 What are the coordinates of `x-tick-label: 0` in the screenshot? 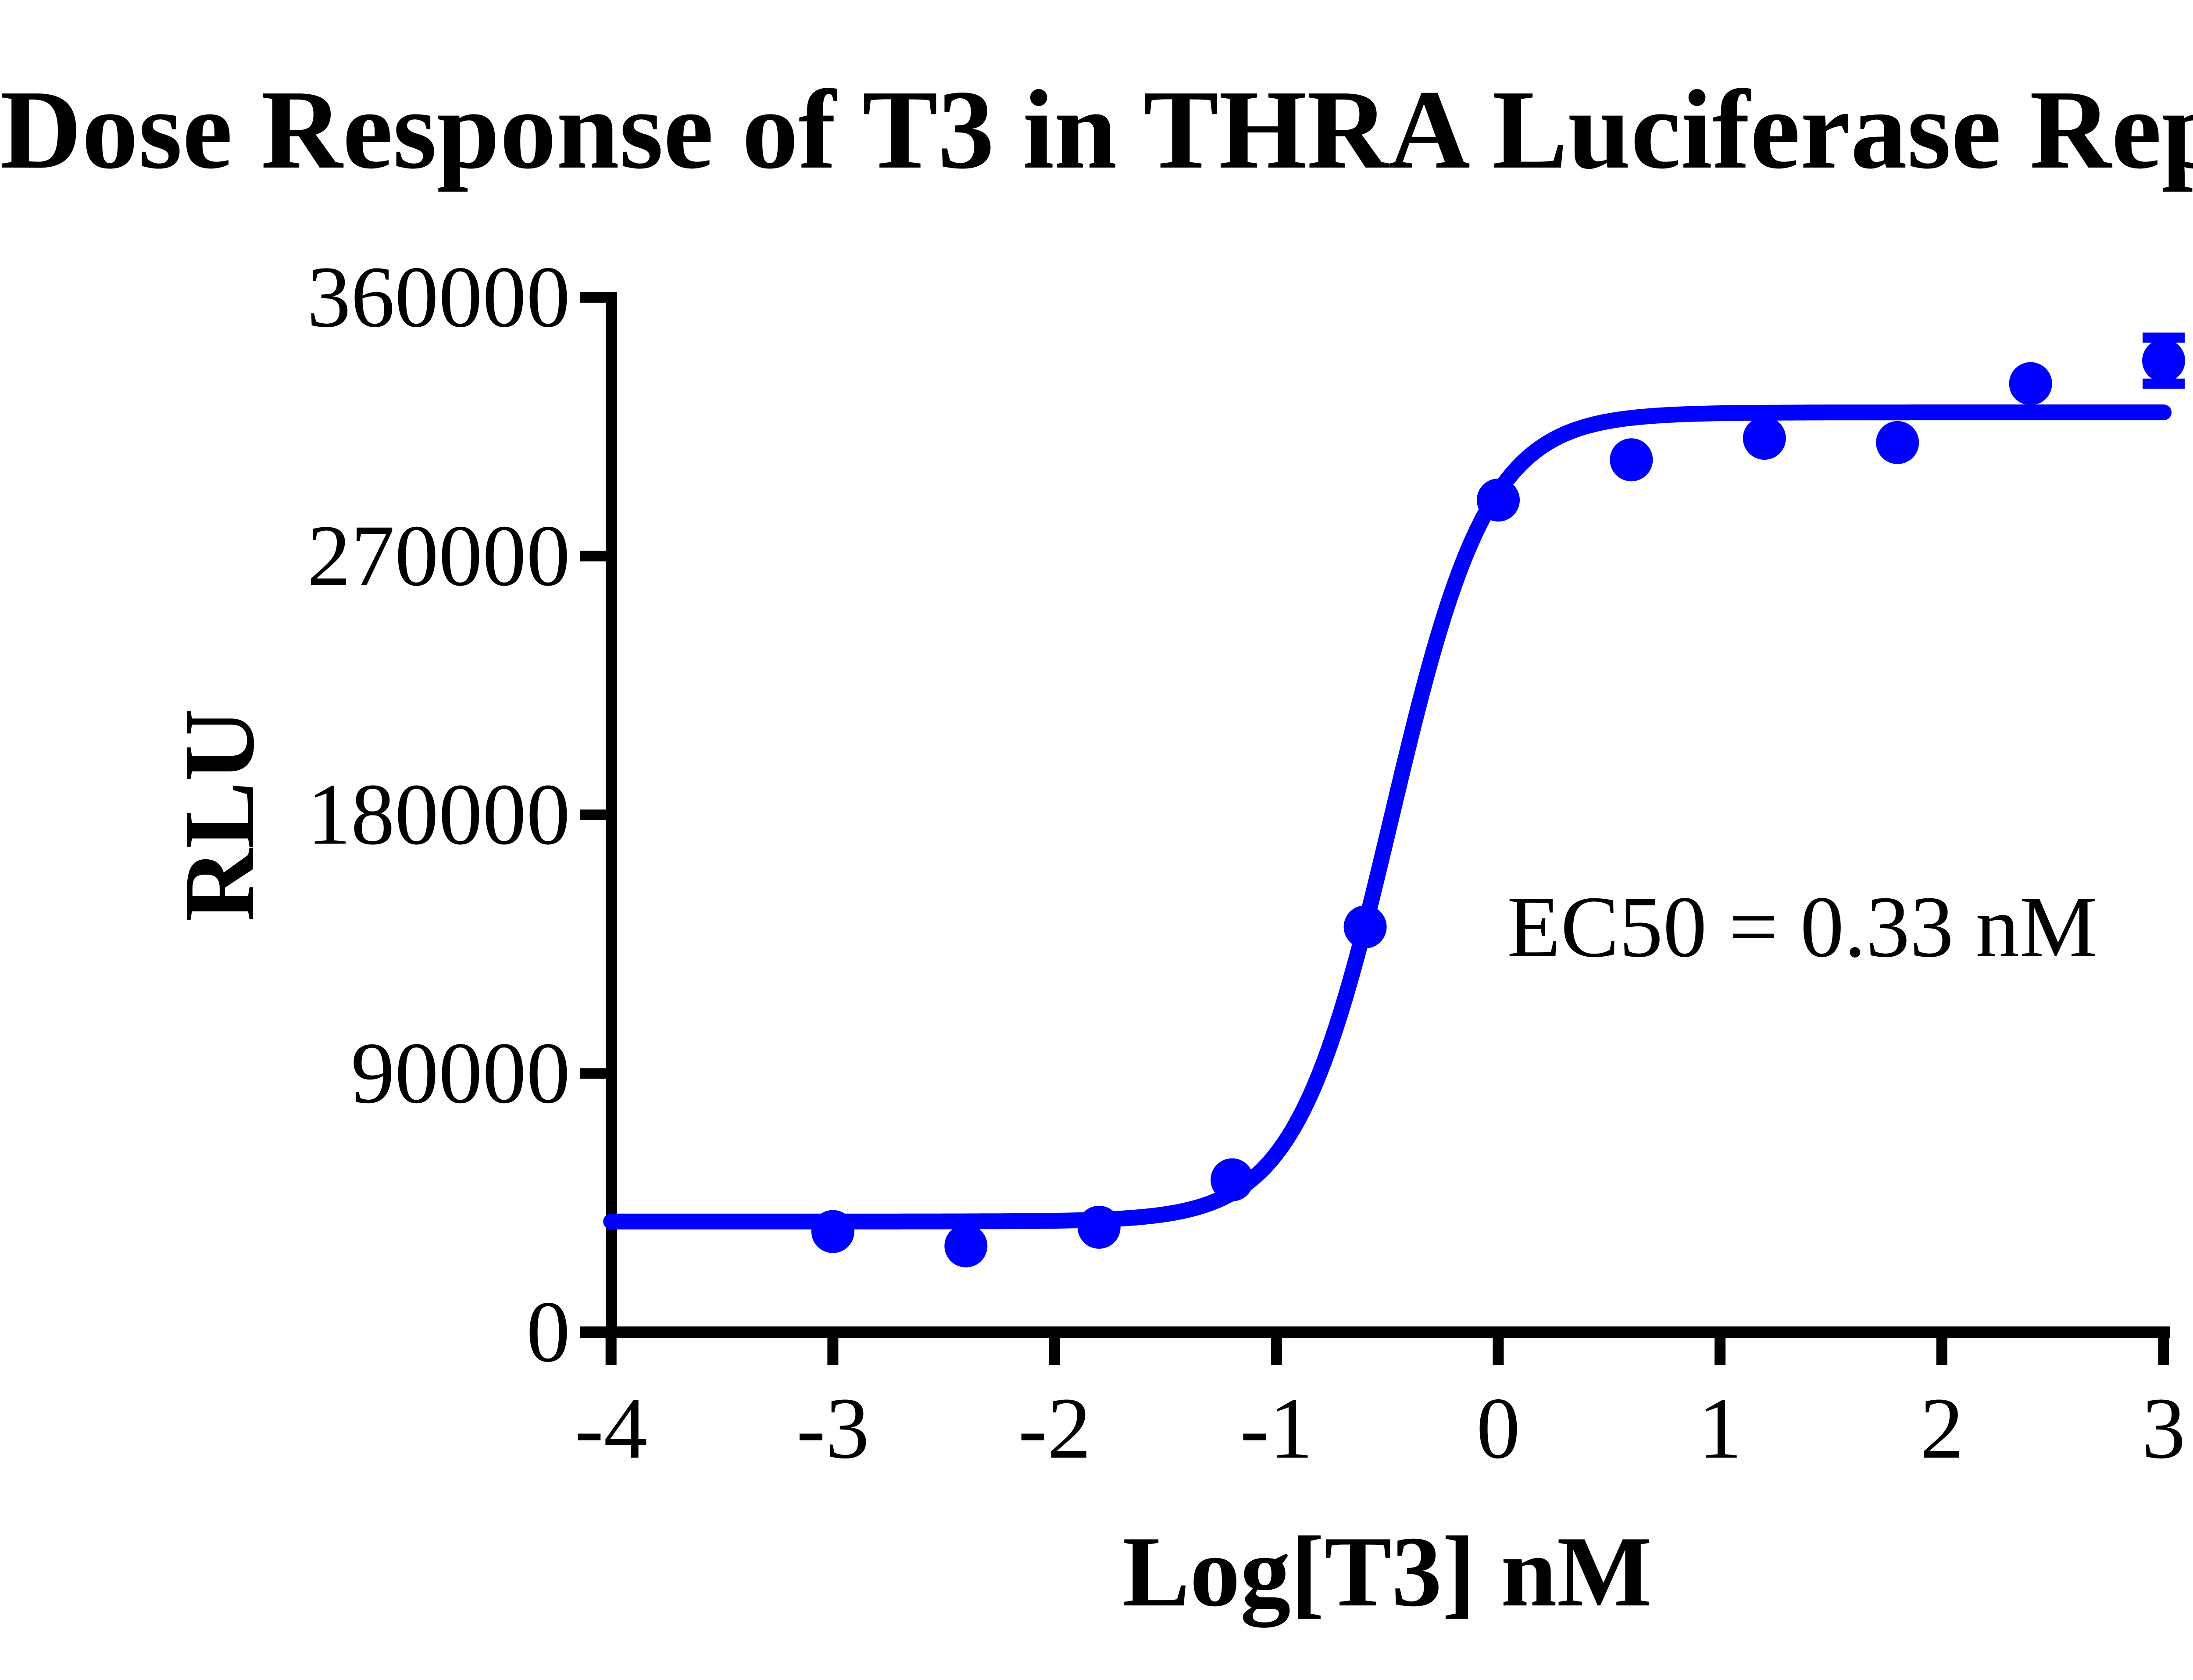 It's located at (1498, 1428).